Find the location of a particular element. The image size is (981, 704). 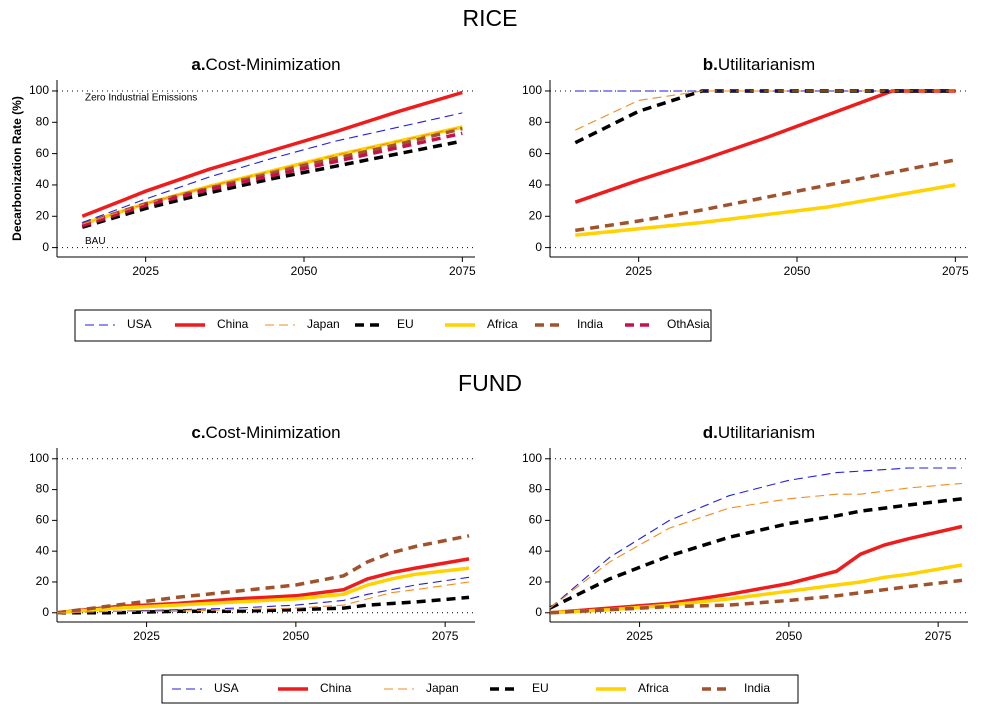

panel-title: c.Cost-Minimization is located at coordinates (265, 432).